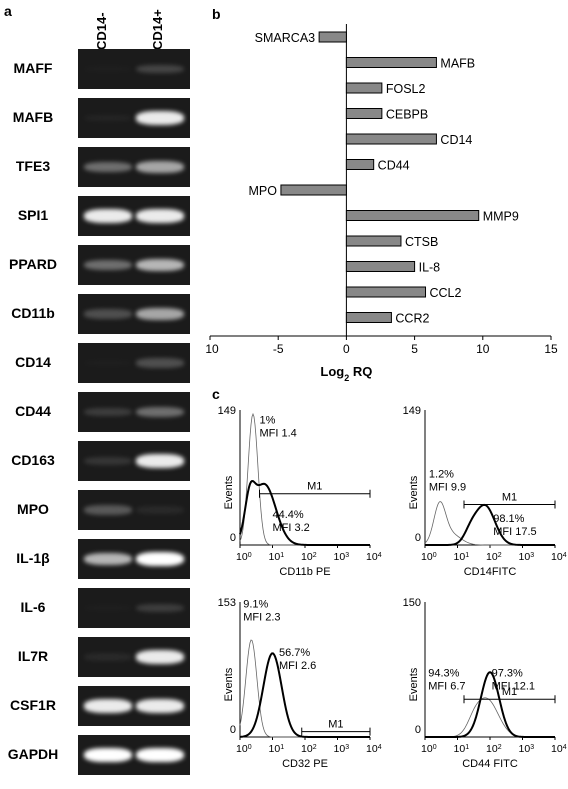  What do you see at coordinates (457, 64) in the screenshot?
I see `bar-label: MAFB` at bounding box center [457, 64].